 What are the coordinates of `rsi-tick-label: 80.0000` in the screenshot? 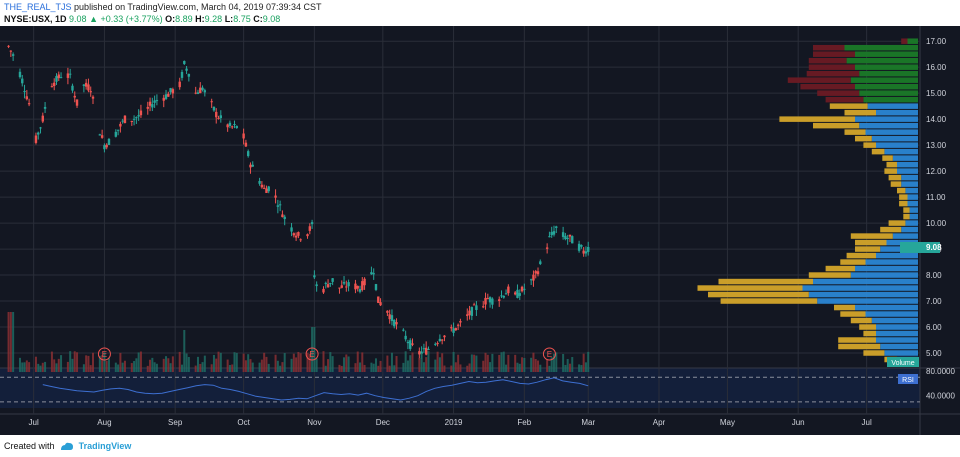 It's located at (940, 371).